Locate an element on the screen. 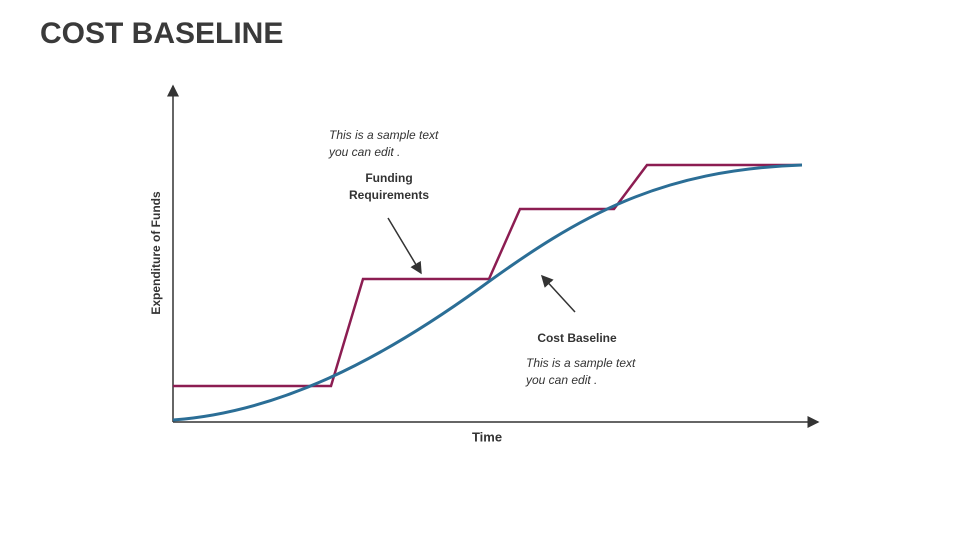 This screenshot has height=540, width=960. title: COST BASELINE is located at coordinates (161, 33).